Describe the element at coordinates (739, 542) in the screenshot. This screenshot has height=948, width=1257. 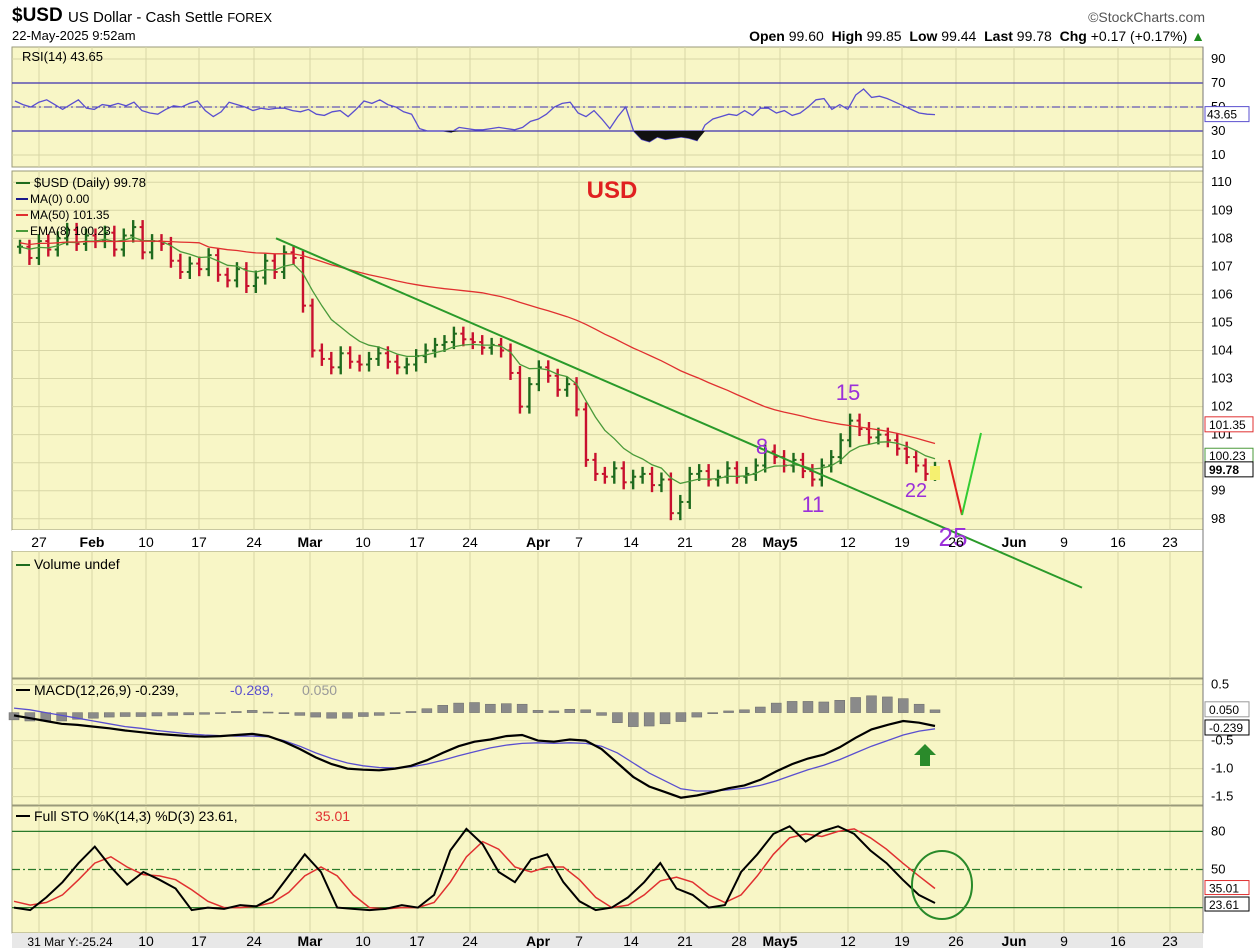
I see `price-xtick-label: 28` at that location.